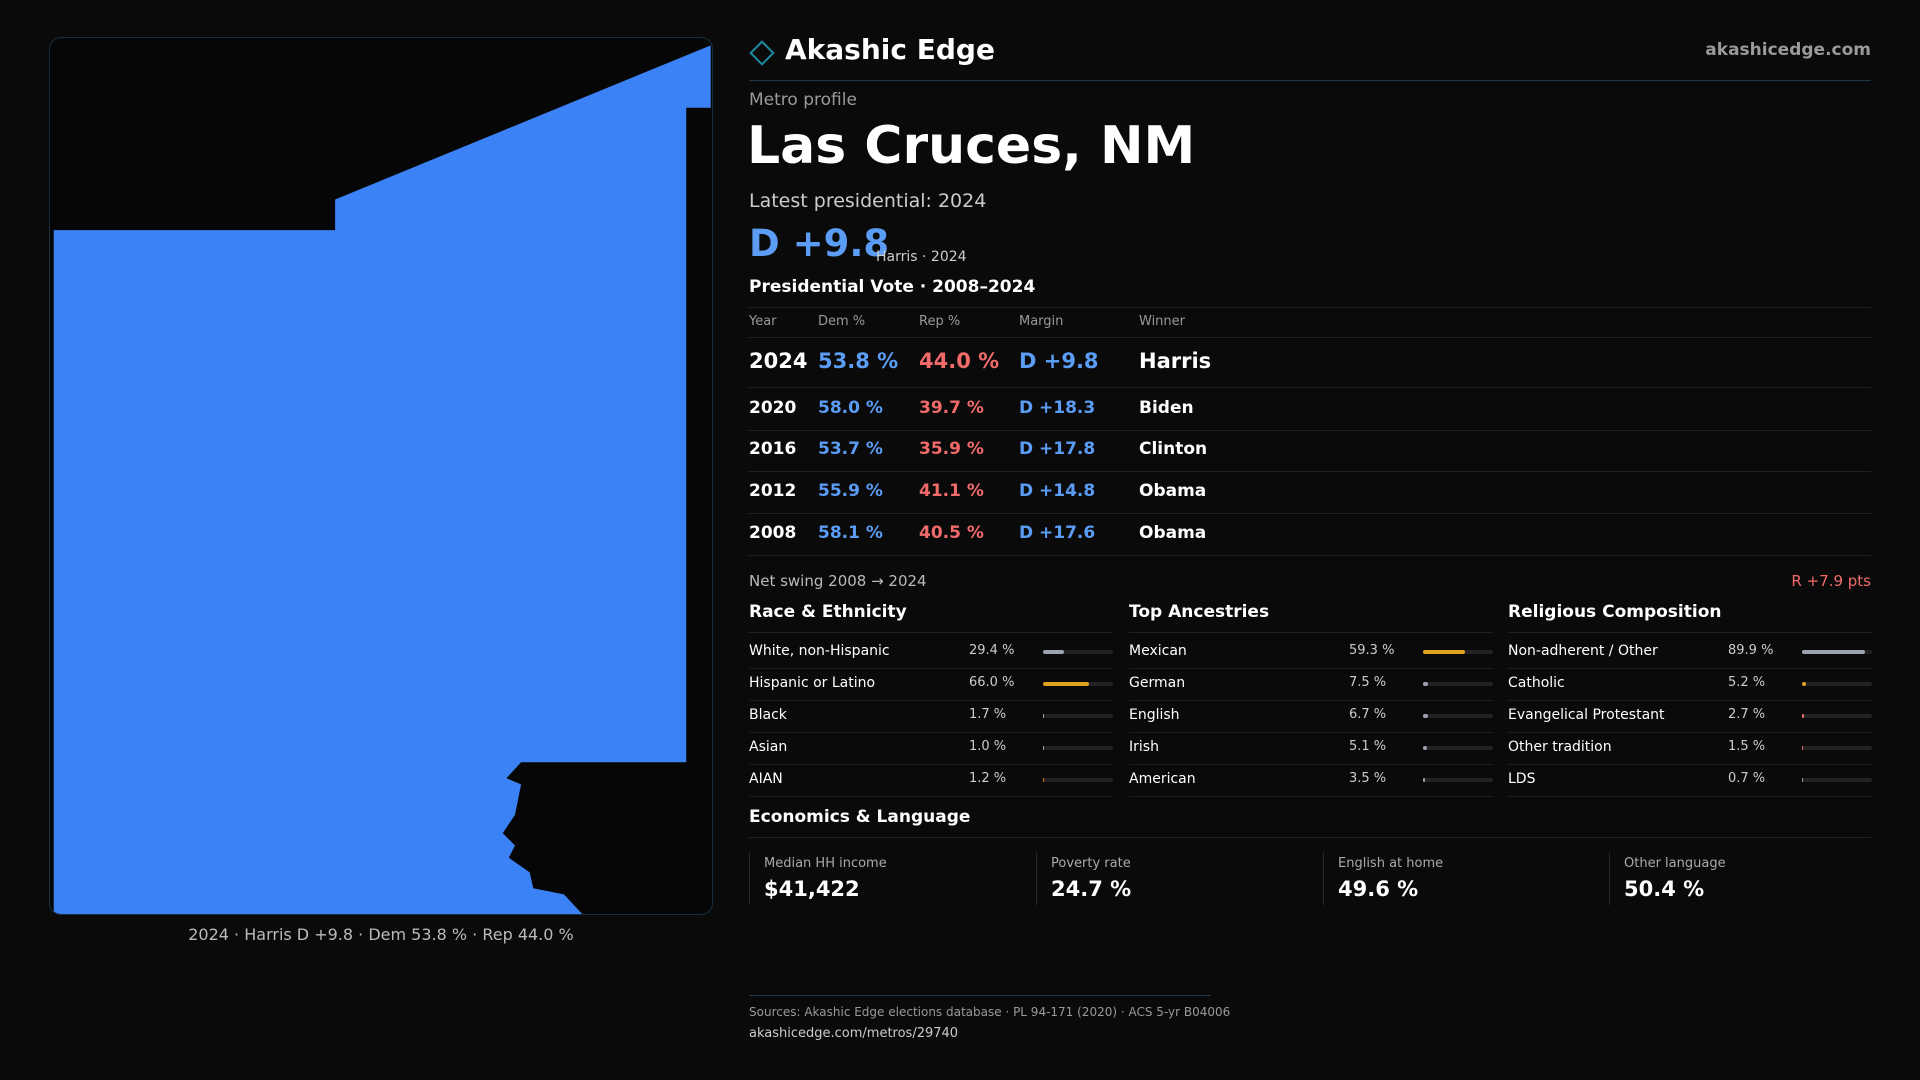 This screenshot has width=1920, height=1080. Describe the element at coordinates (850, 449) in the screenshot. I see `cell: 53.7 %` at that location.